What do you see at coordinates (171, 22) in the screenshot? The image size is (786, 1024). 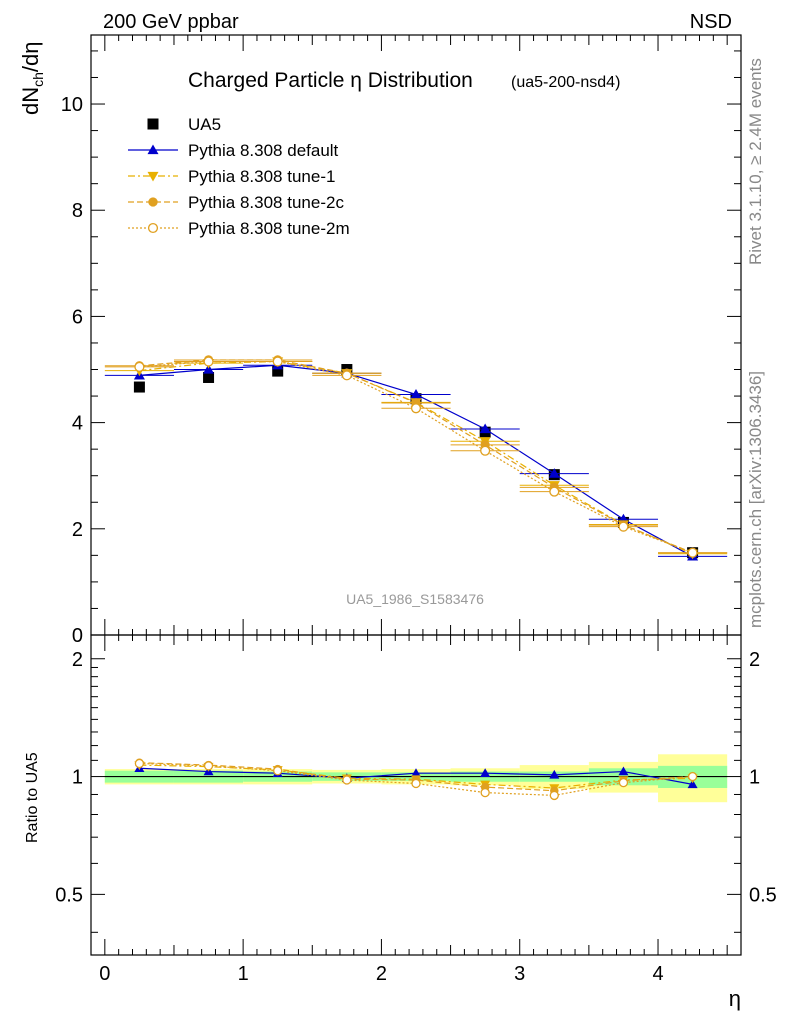 I see `energy-process-label: 200 GeV ppbar` at bounding box center [171, 22].